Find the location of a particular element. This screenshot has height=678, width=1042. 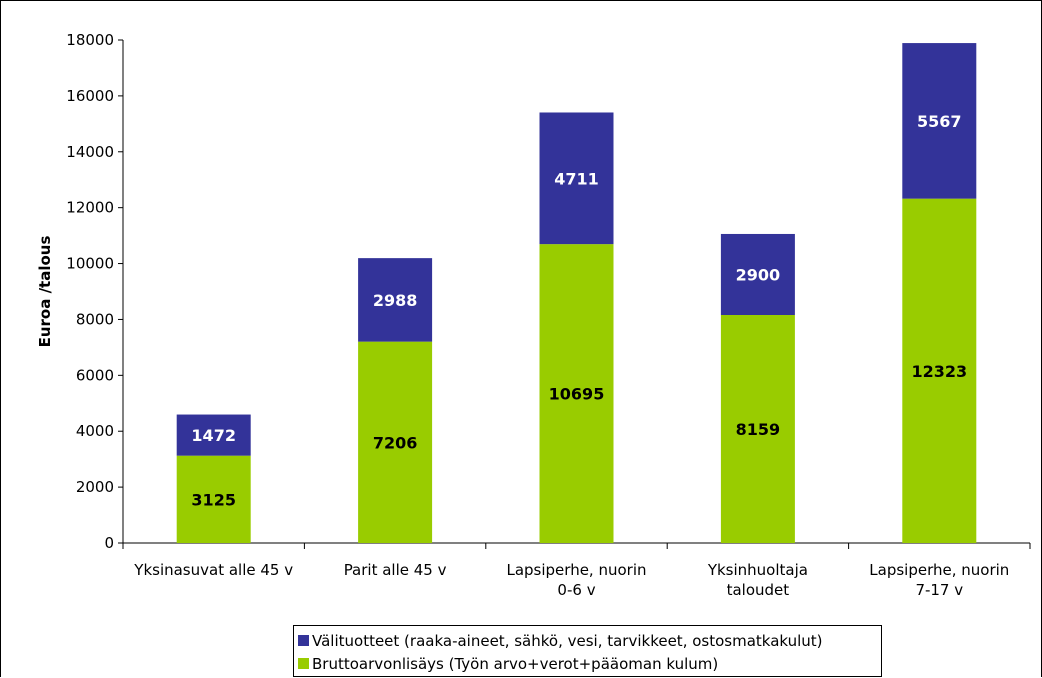

y-tick-label: 10000 is located at coordinates (90, 264).